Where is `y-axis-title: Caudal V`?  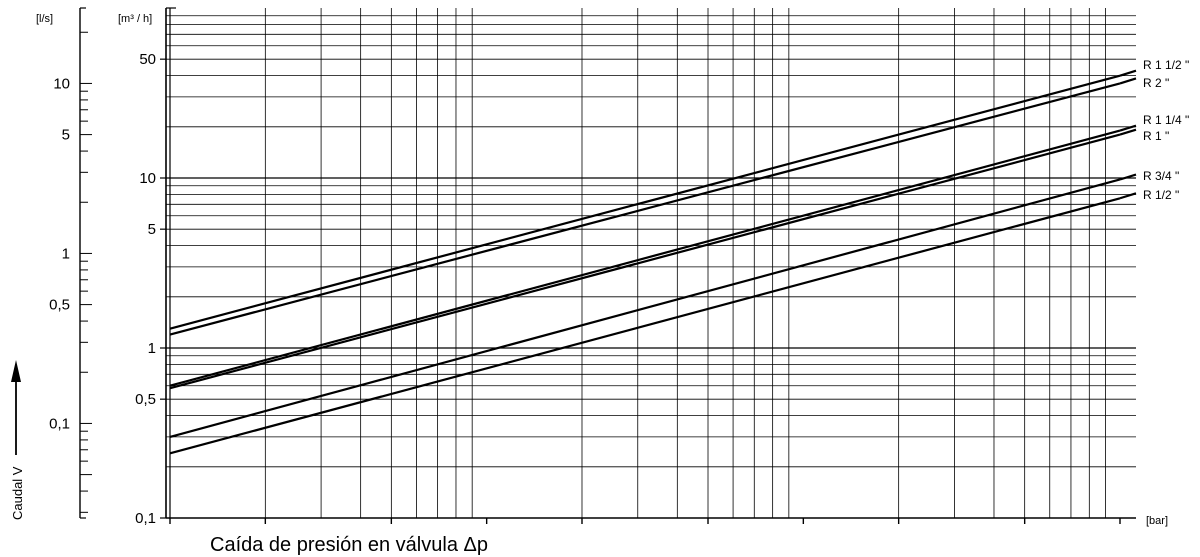
y-axis-title: Caudal V is located at coordinates (17, 493).